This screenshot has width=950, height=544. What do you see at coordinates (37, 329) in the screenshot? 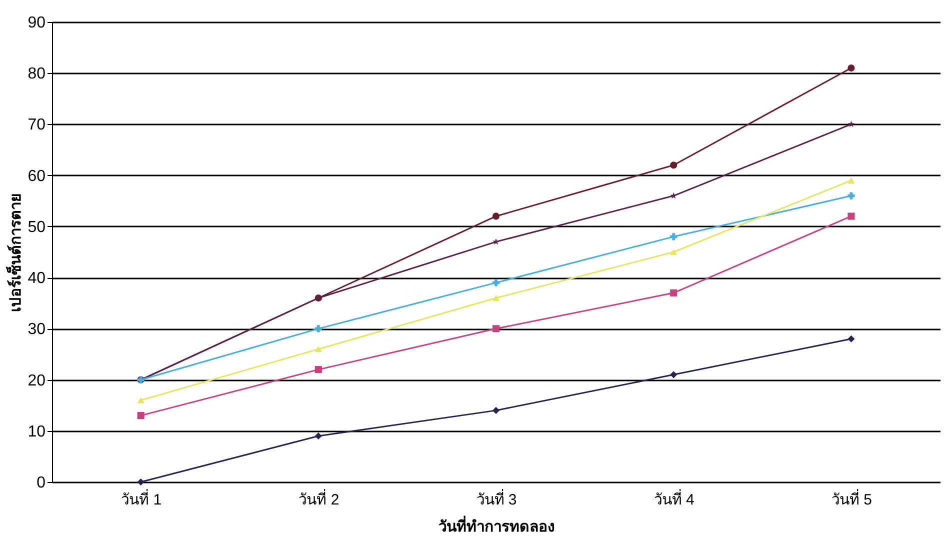
I see `y-tick-label: 30` at bounding box center [37, 329].